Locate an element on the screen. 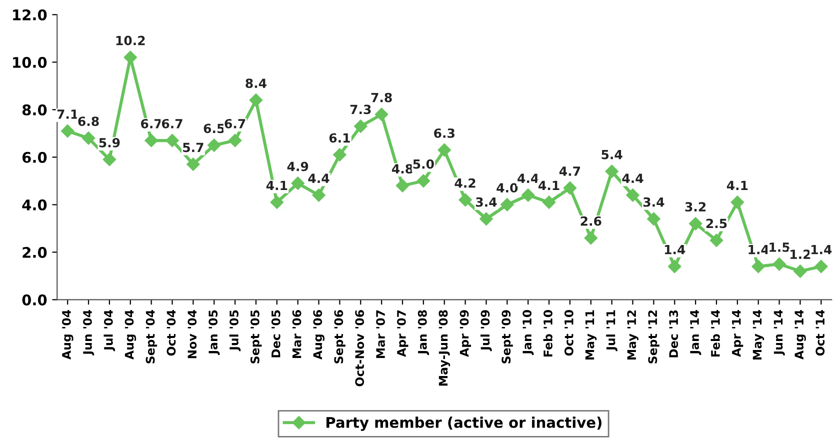 This screenshot has width=840, height=444. data-label: 7.3 is located at coordinates (360, 109).